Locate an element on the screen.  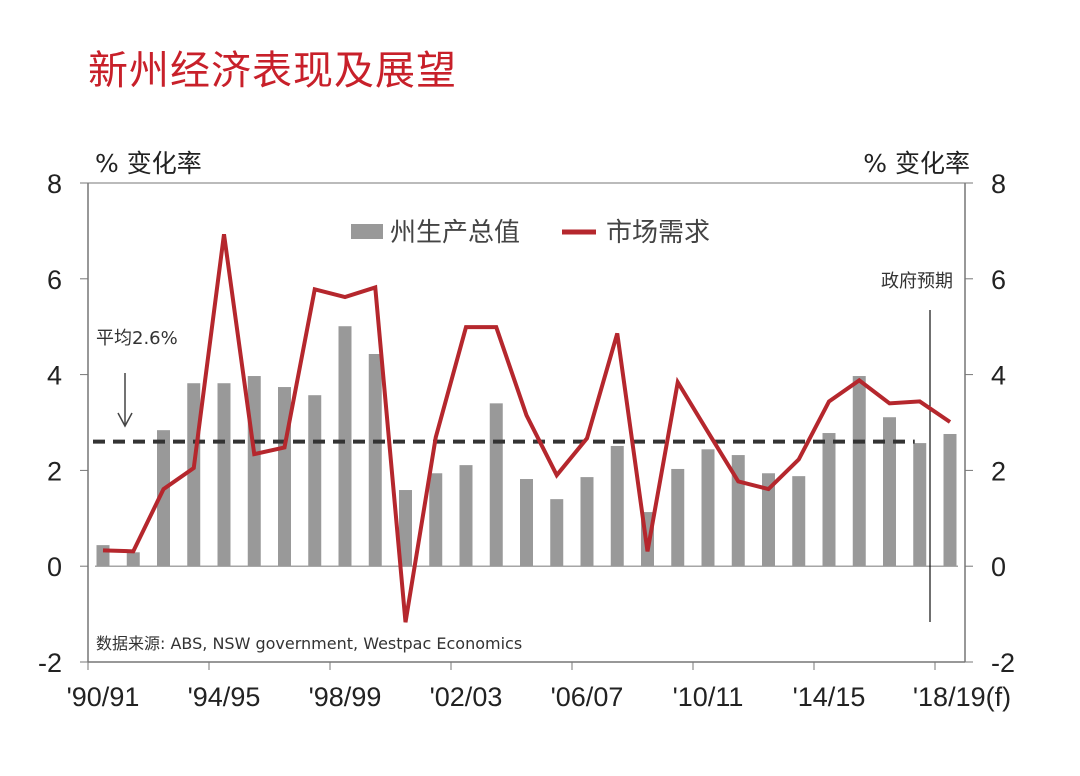
legend-label-demand: 市场需求 is located at coordinates (658, 233).